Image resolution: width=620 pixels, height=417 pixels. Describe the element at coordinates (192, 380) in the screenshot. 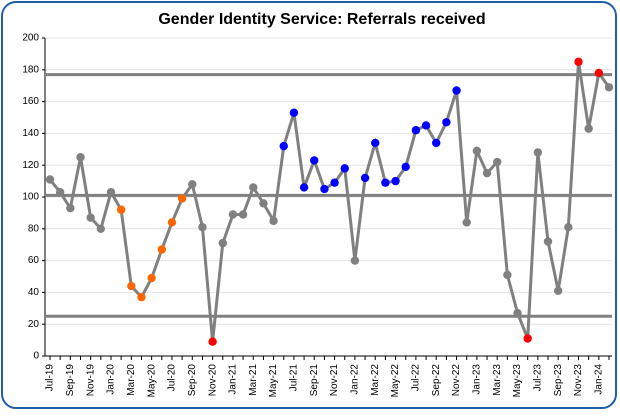

I see `x-tick-label: Sep-20` at that location.